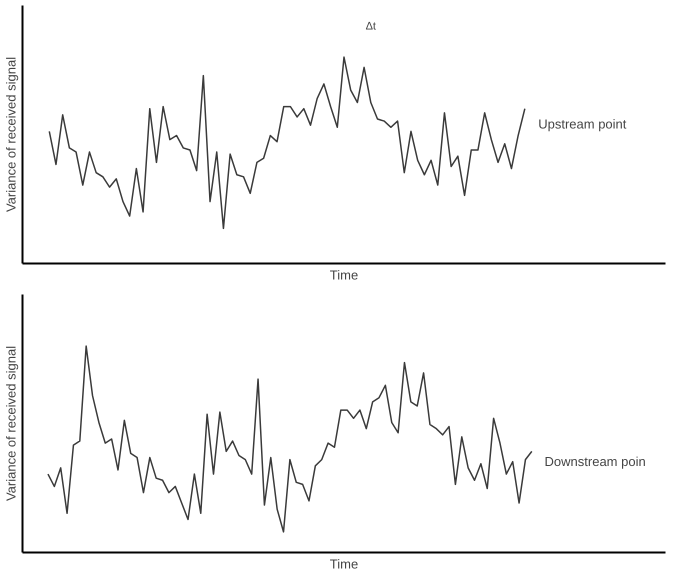 Image resolution: width=679 pixels, height=588 pixels. I want to click on text: Δt, so click(371, 26).